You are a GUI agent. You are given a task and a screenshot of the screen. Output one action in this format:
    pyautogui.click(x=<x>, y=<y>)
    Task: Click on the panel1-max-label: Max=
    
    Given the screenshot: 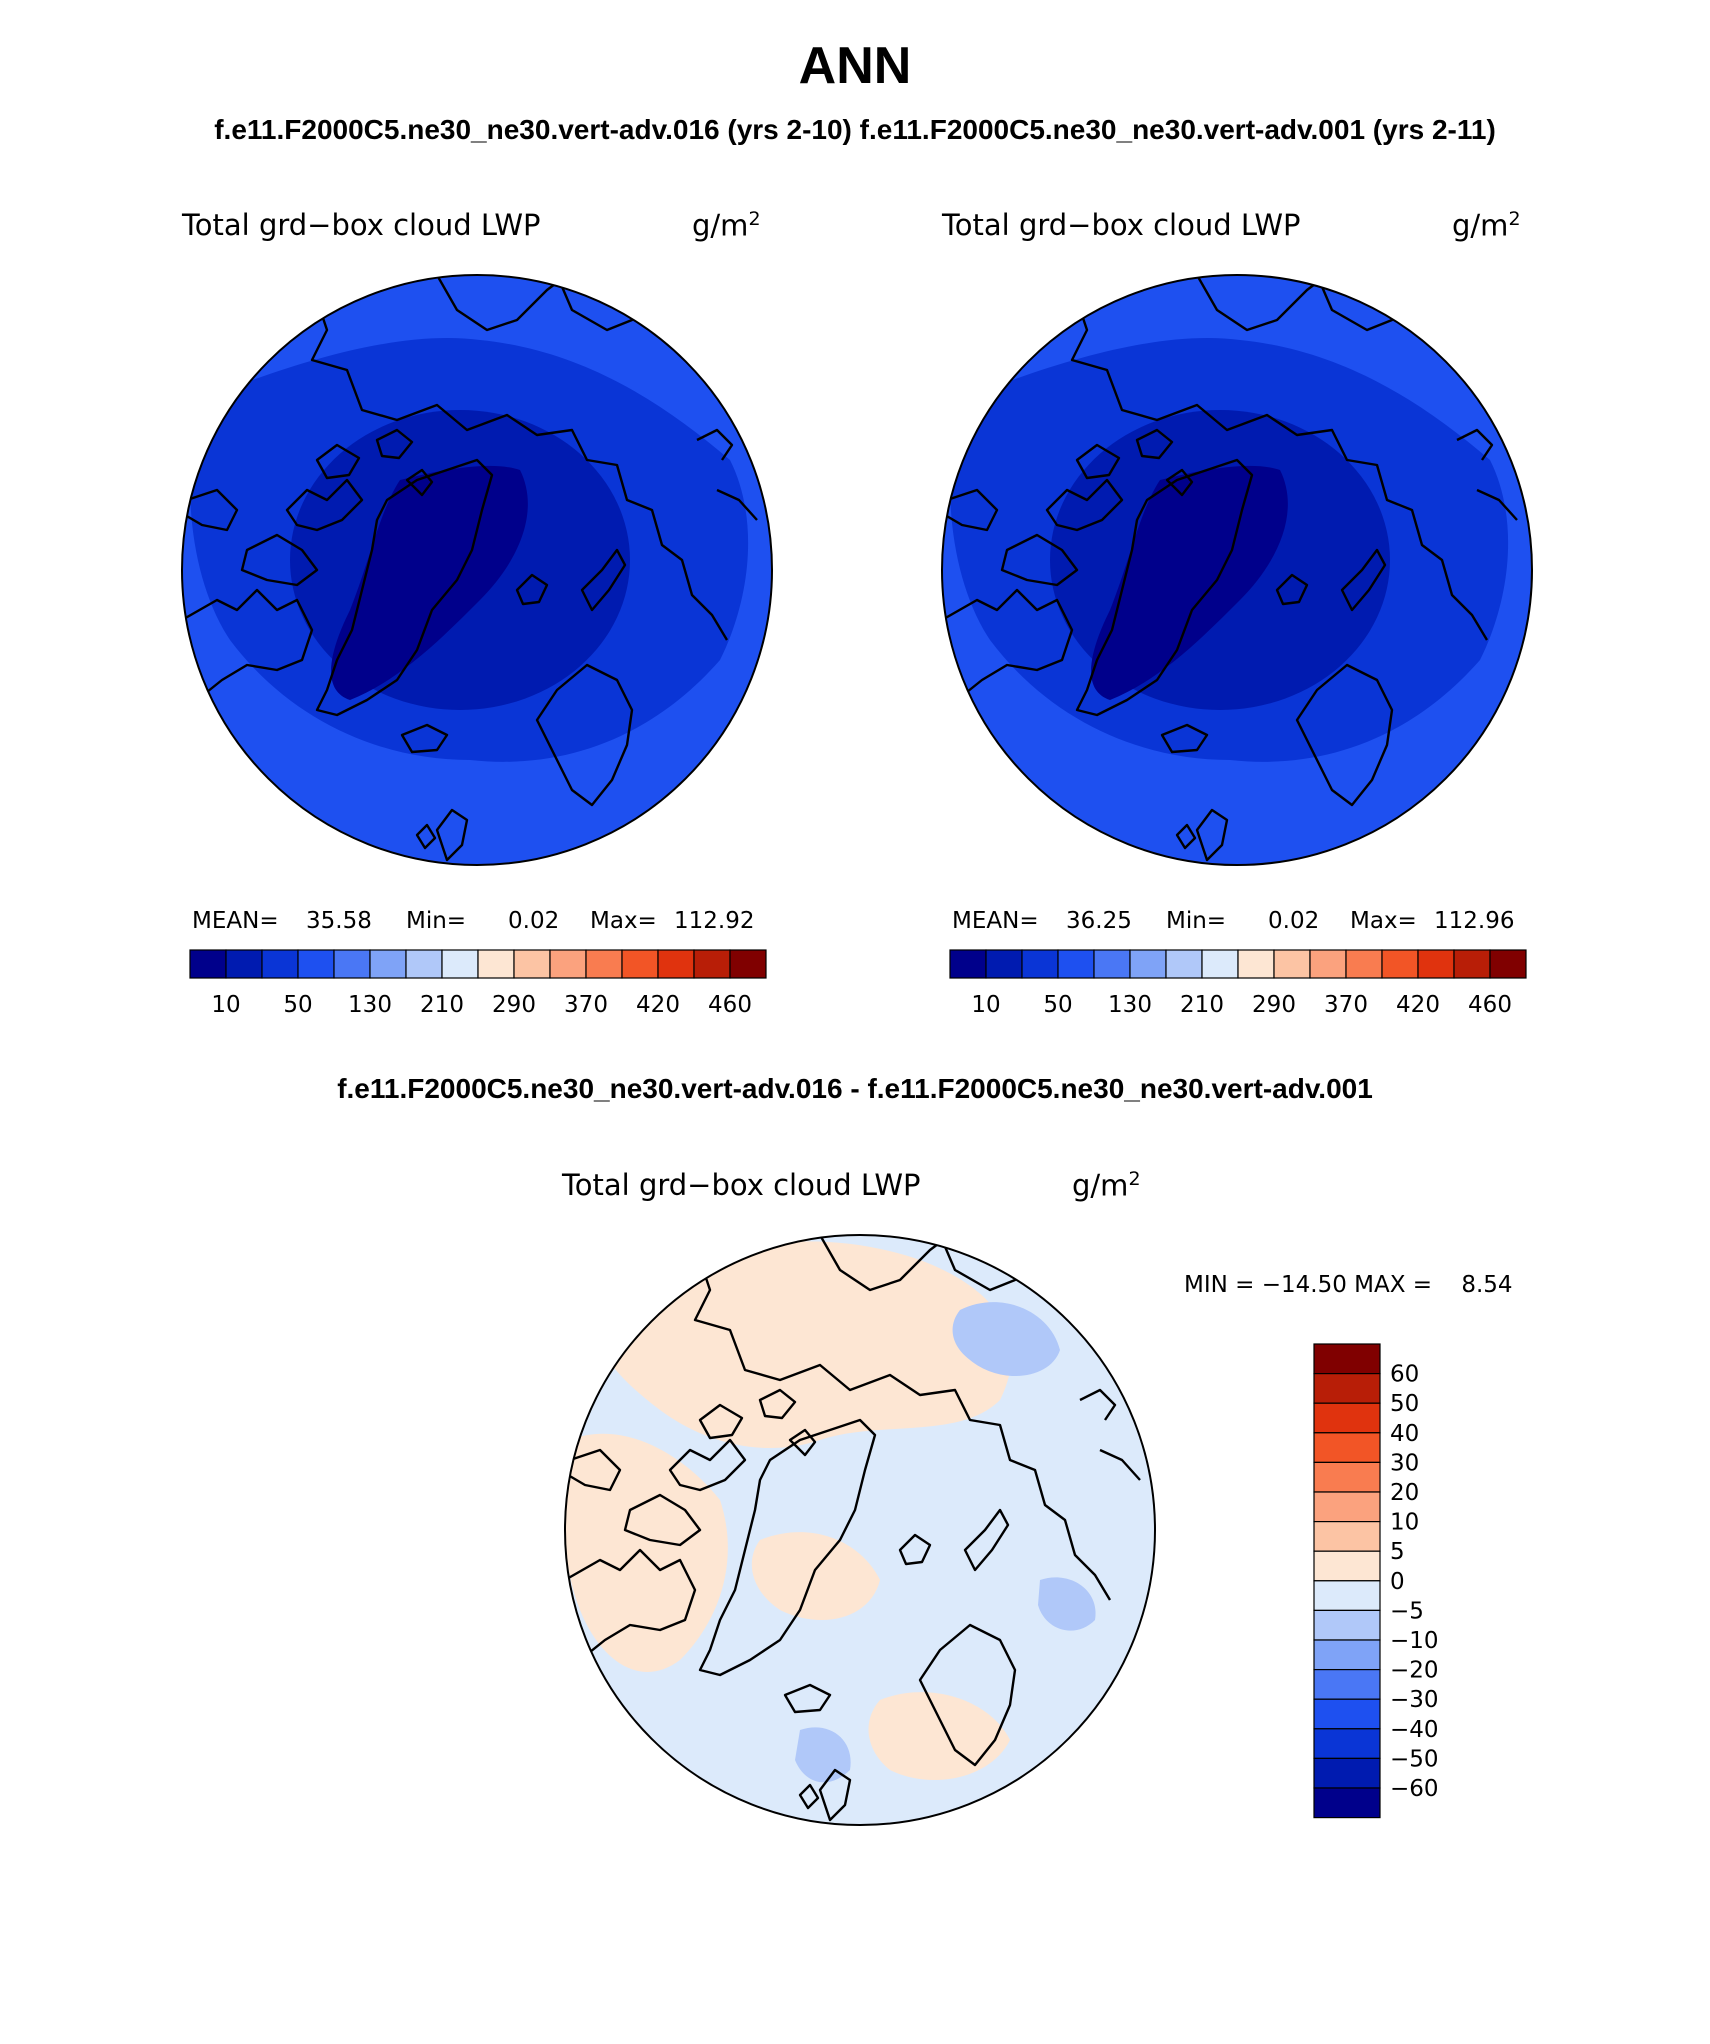 What is the action you would take?
    pyautogui.click(x=623, y=921)
    